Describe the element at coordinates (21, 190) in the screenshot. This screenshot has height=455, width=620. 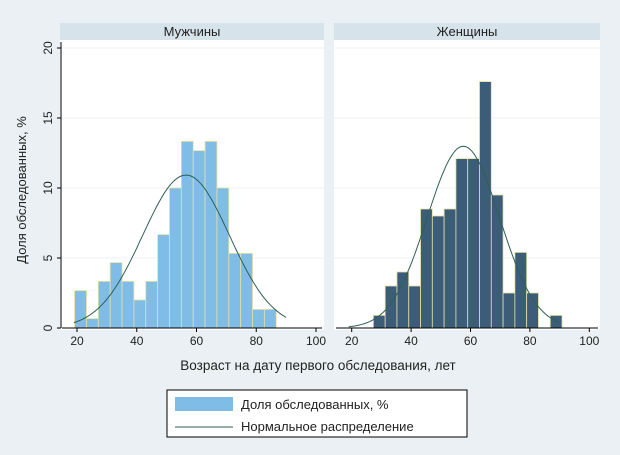
I see `y-axis-label: Доля обследованных, %` at that location.